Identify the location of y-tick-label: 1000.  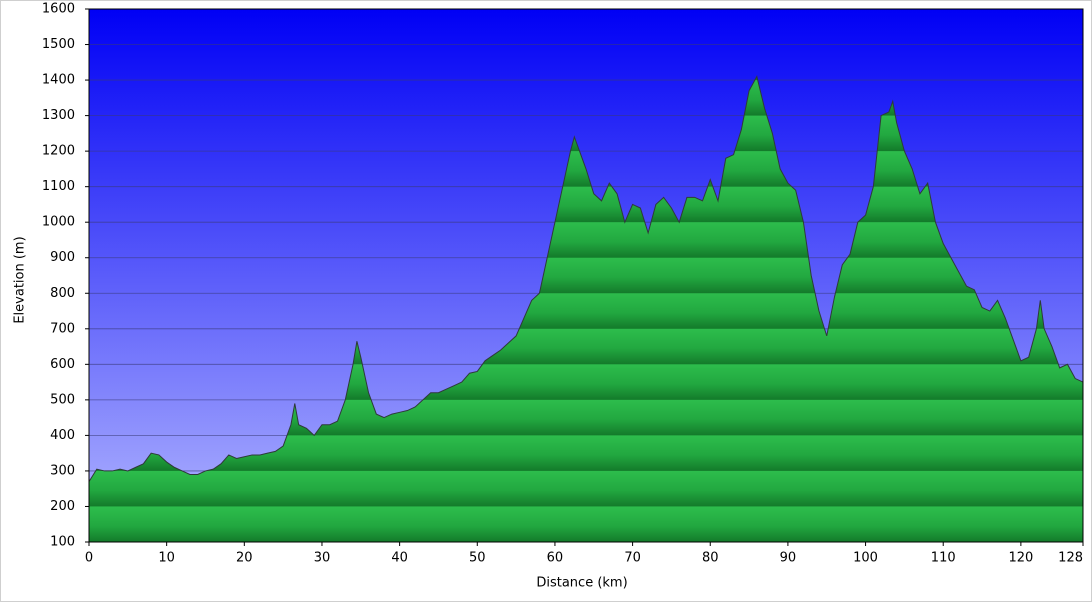
(58, 222).